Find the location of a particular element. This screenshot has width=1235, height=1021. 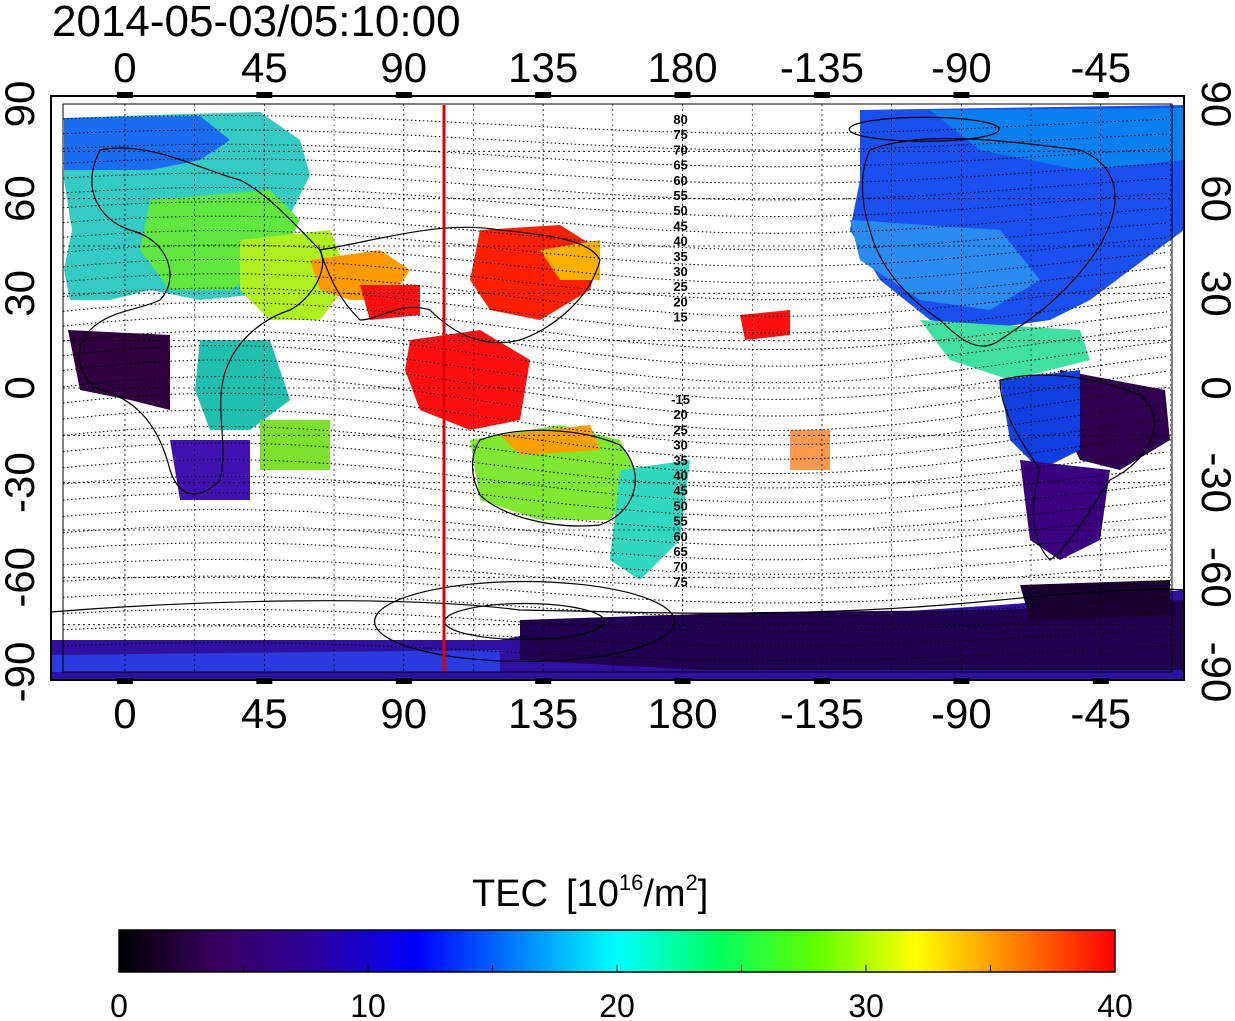

colorbar-ticks: 0 10 20 30 40 is located at coordinates (621, 993).